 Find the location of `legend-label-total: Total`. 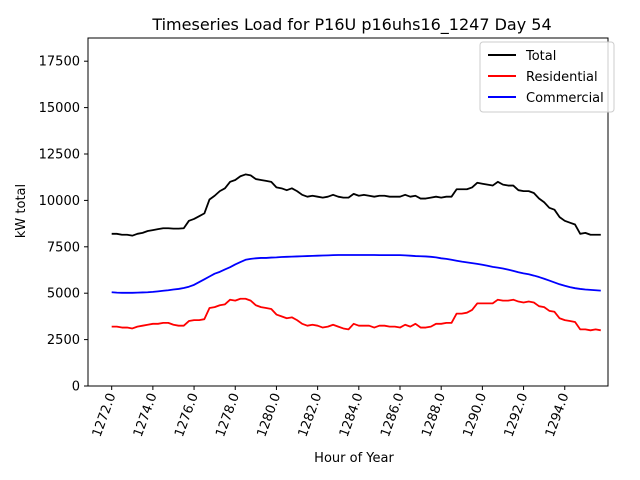

legend-label-total: Total is located at coordinates (540, 56).